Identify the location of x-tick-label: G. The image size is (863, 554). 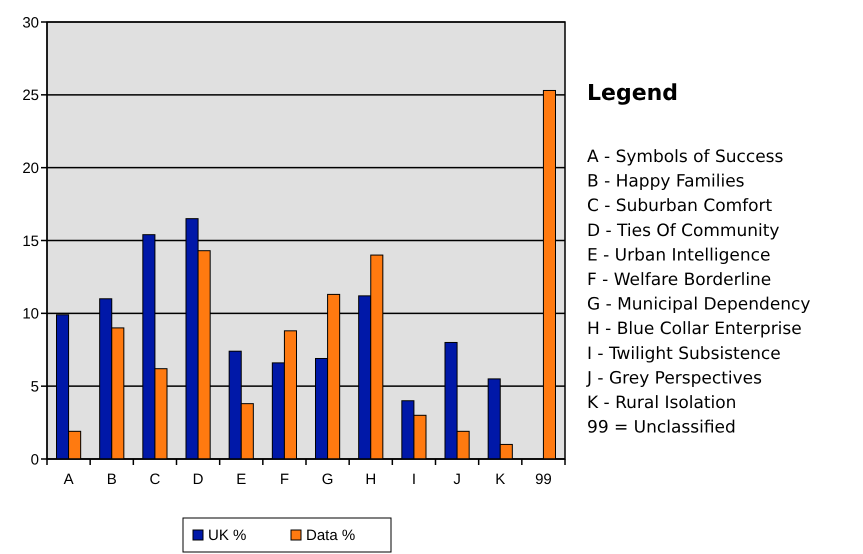
(328, 479).